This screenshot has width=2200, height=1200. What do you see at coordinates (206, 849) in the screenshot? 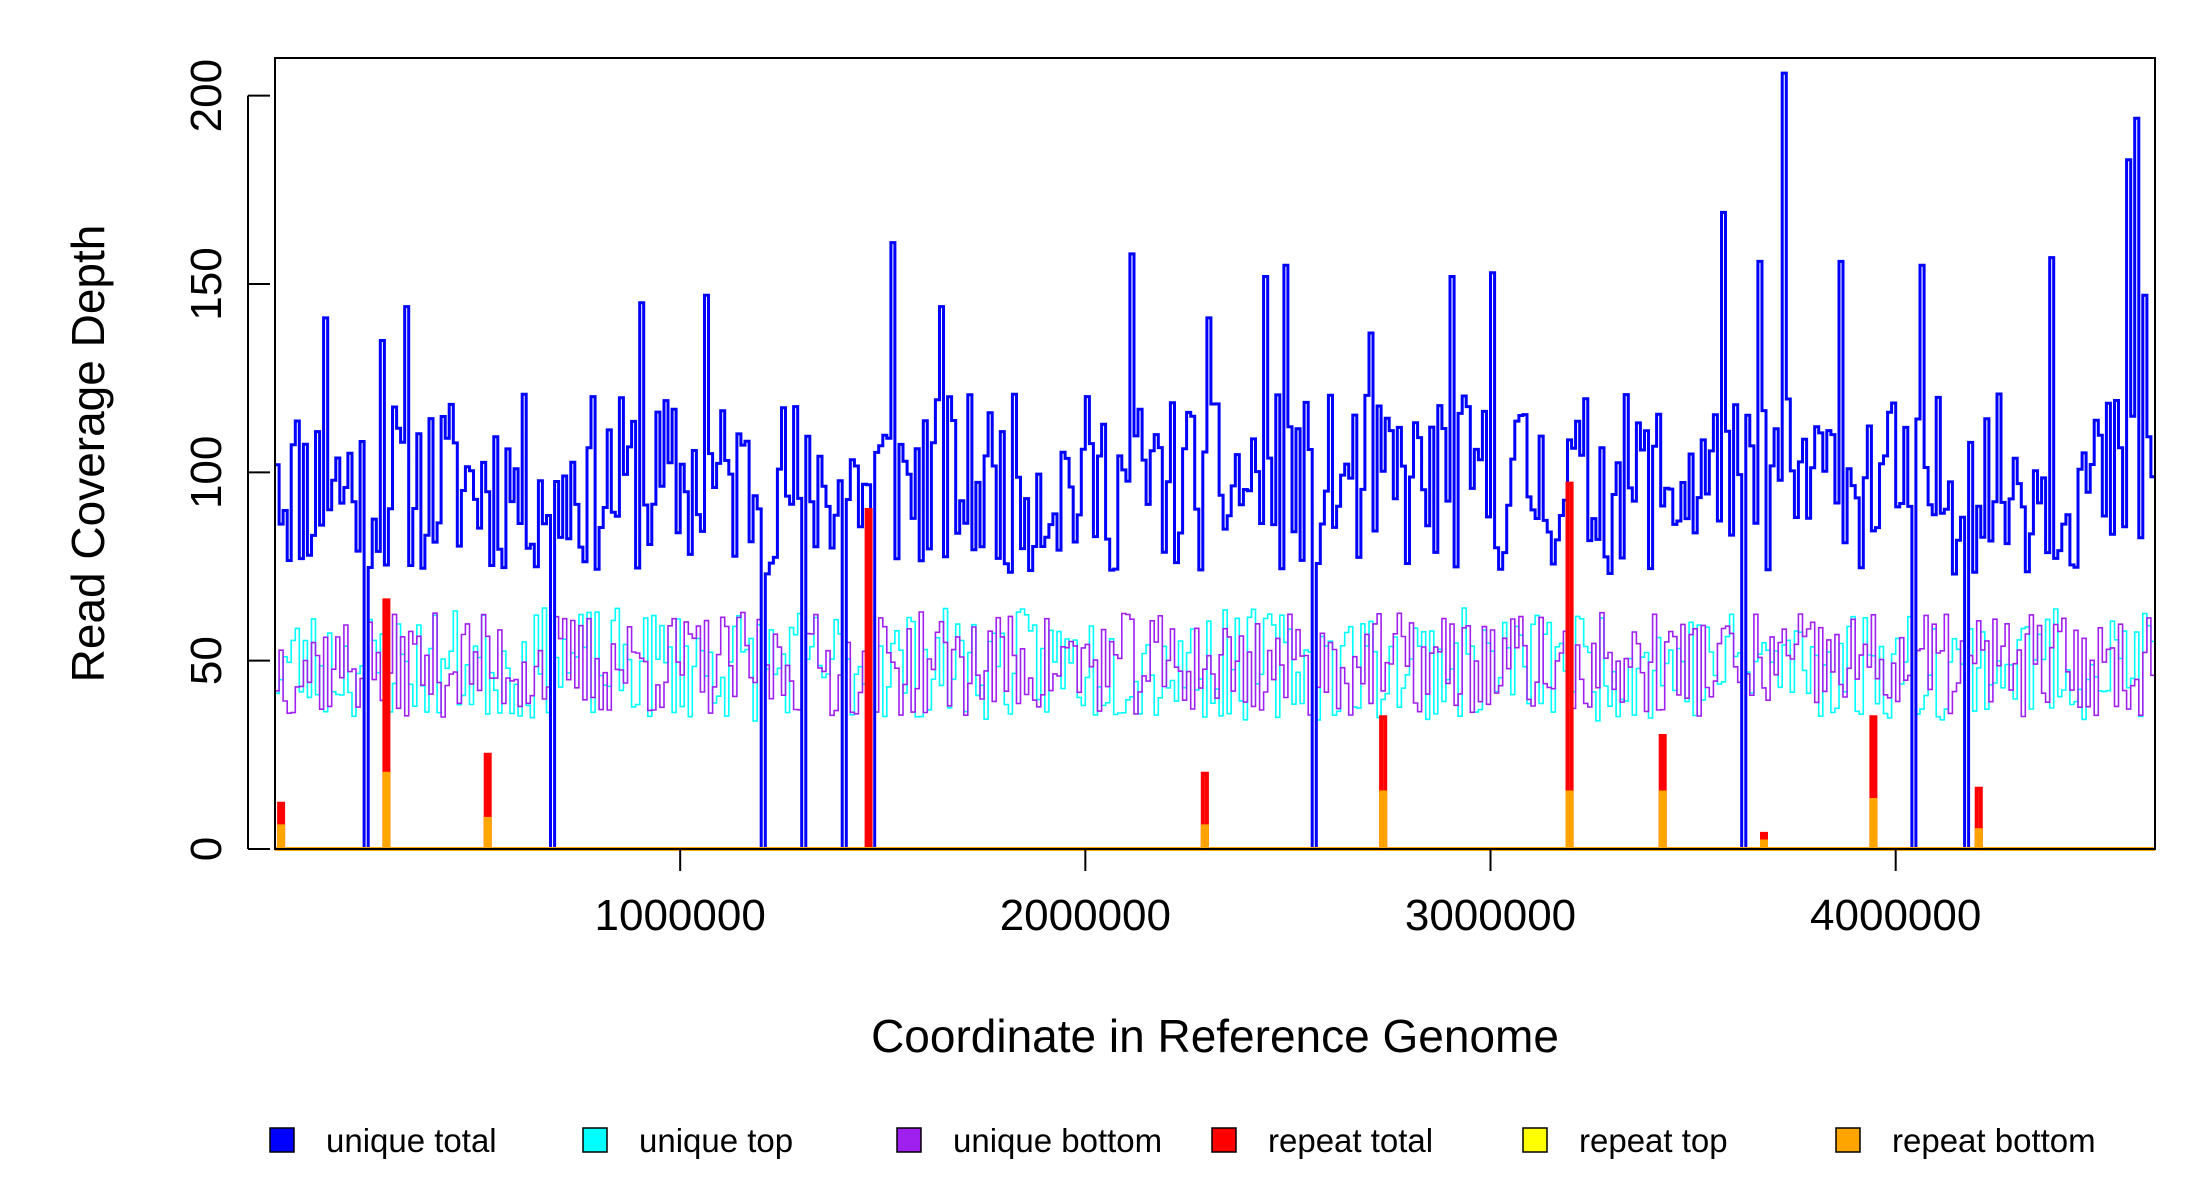
I see `y-tick-label: 0` at bounding box center [206, 849].